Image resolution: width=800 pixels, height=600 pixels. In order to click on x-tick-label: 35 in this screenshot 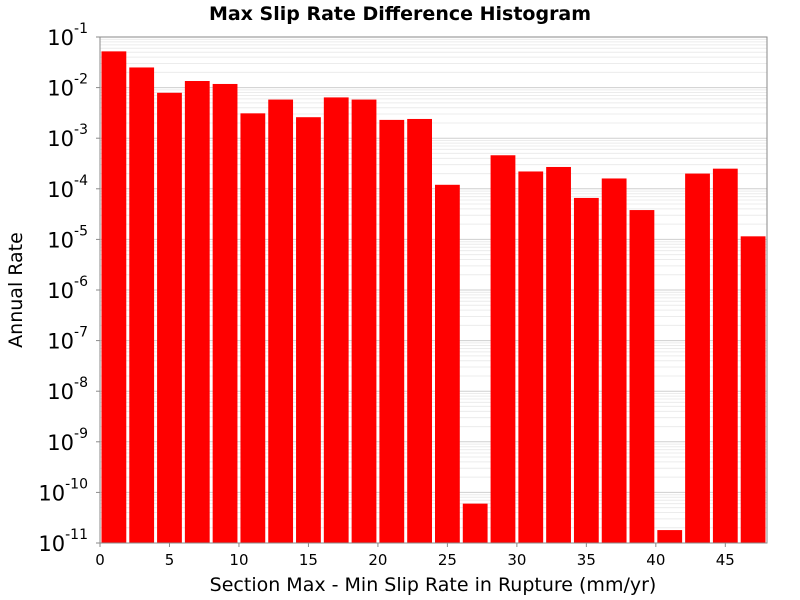, I will do `click(586, 560)`.